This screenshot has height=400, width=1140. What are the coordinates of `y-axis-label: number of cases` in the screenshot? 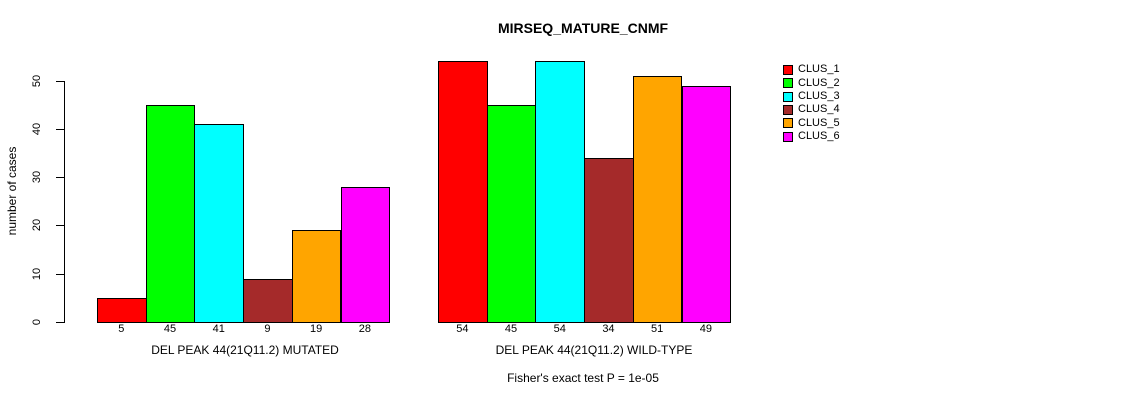 It's located at (12, 191).